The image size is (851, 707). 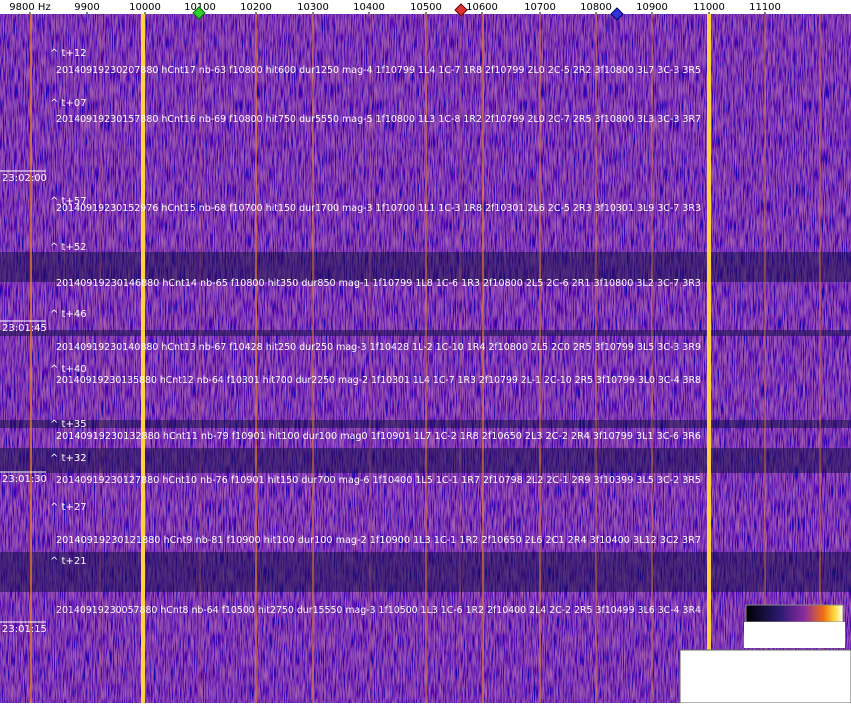 I want to click on event-marker: ^ t+21, so click(x=68, y=561).